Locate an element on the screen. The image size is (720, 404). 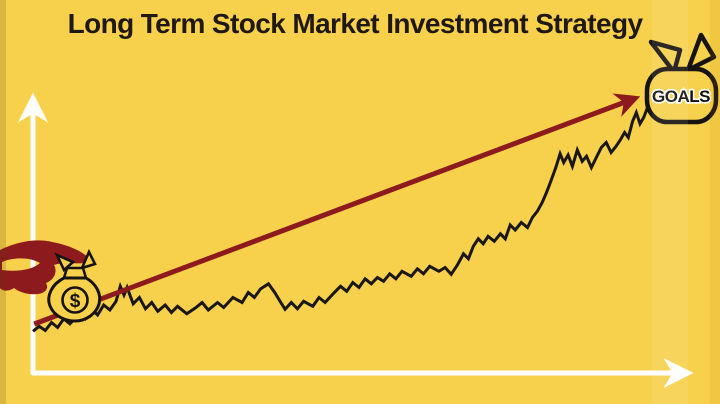
goal-bag-icon: GOALS is located at coordinates (681, 78).